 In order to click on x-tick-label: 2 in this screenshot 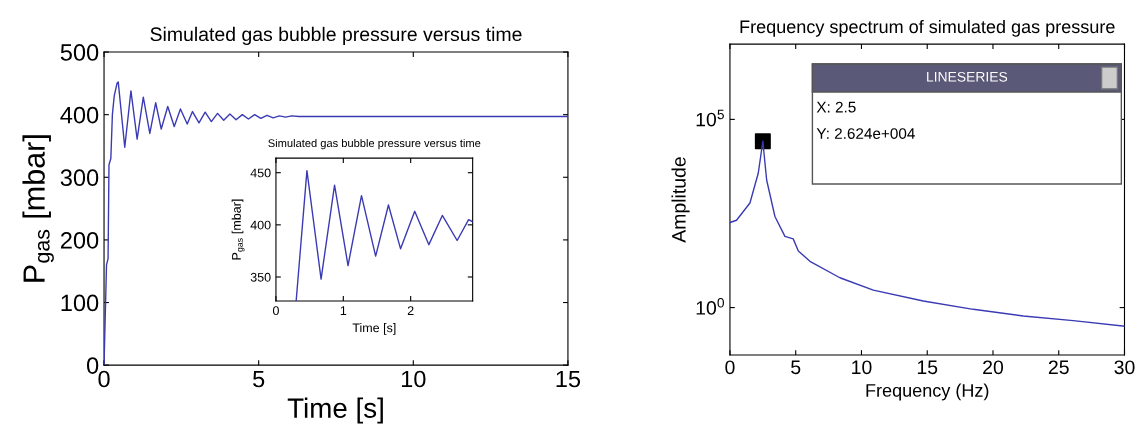, I will do `click(410, 310)`.